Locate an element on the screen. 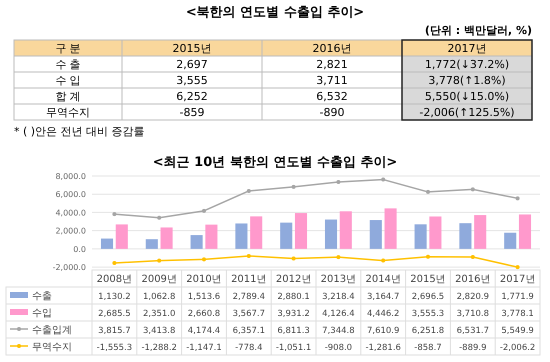  x-tick-label: 2008년 is located at coordinates (114, 279).